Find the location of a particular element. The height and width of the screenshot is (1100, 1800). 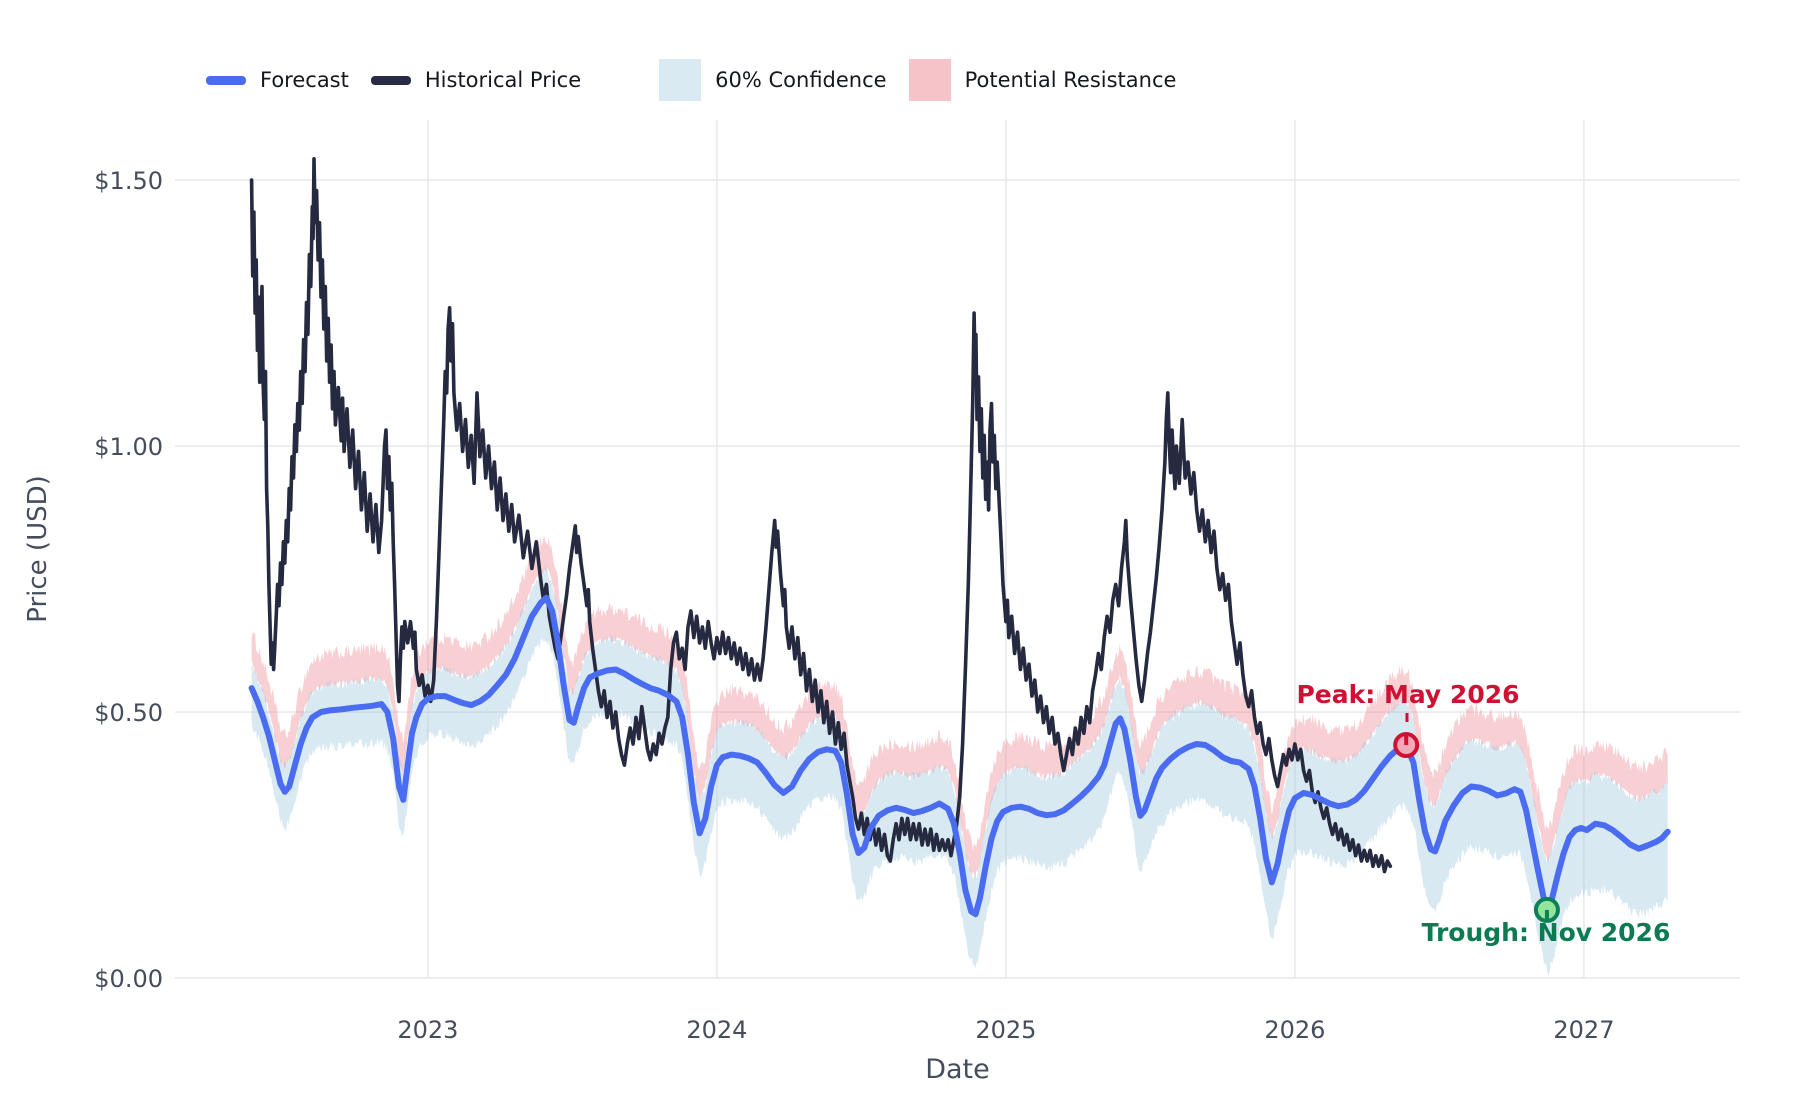

x-tick-label: 2024 is located at coordinates (716, 1030).